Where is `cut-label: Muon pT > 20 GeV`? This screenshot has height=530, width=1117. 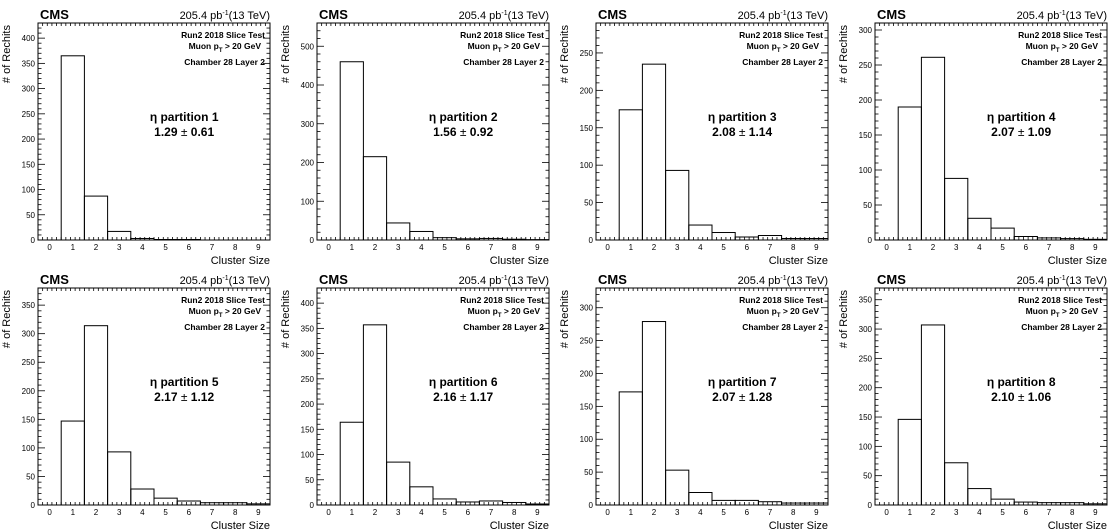
cut-label: Muon pT > 20 GeV is located at coordinates (504, 312).